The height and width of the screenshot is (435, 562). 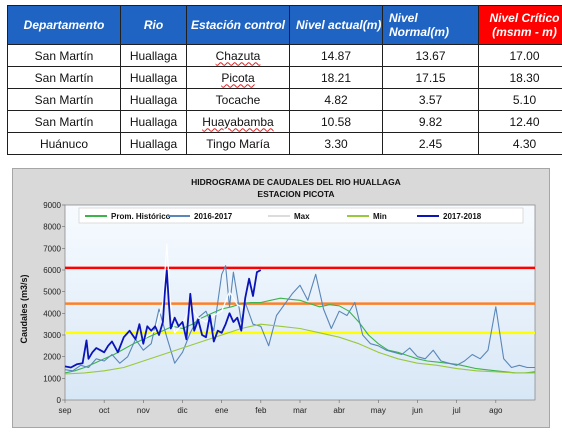 I want to click on cell-text: Chazuta, so click(x=238, y=55).